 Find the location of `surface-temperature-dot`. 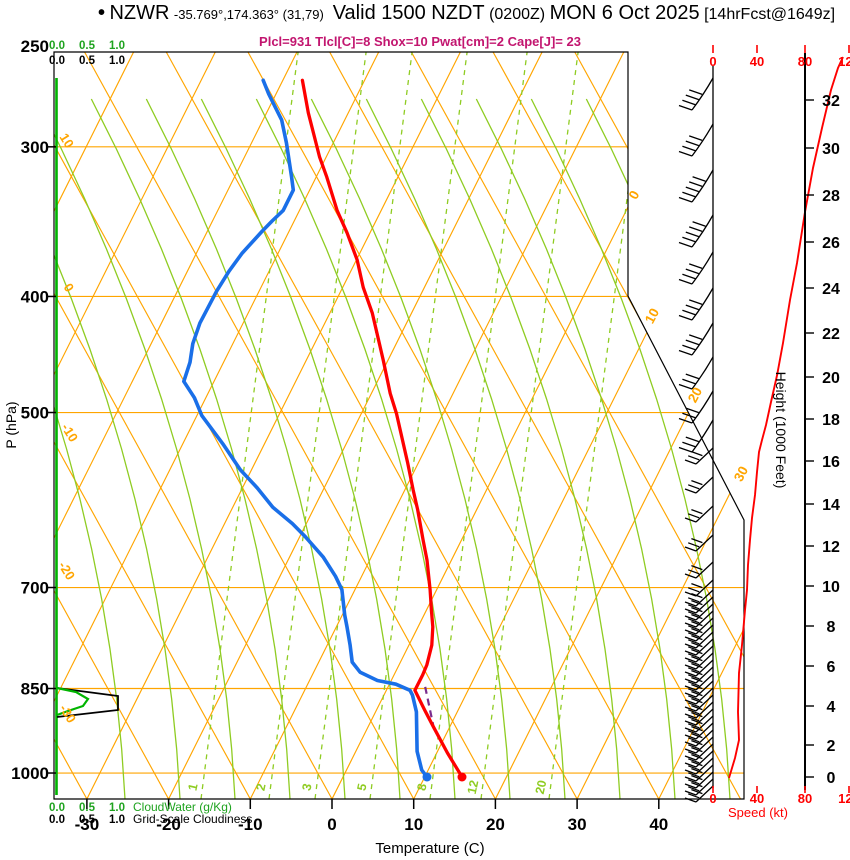

surface-temperature-dot is located at coordinates (462, 777).